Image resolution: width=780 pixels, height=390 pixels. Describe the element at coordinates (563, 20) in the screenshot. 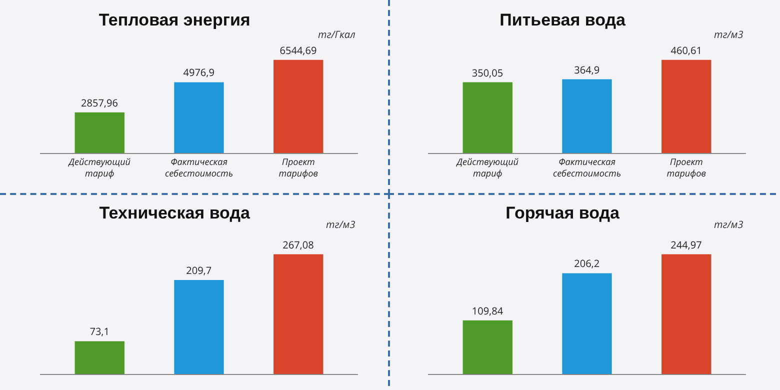

I see `chart-title: Питьевая вода` at that location.